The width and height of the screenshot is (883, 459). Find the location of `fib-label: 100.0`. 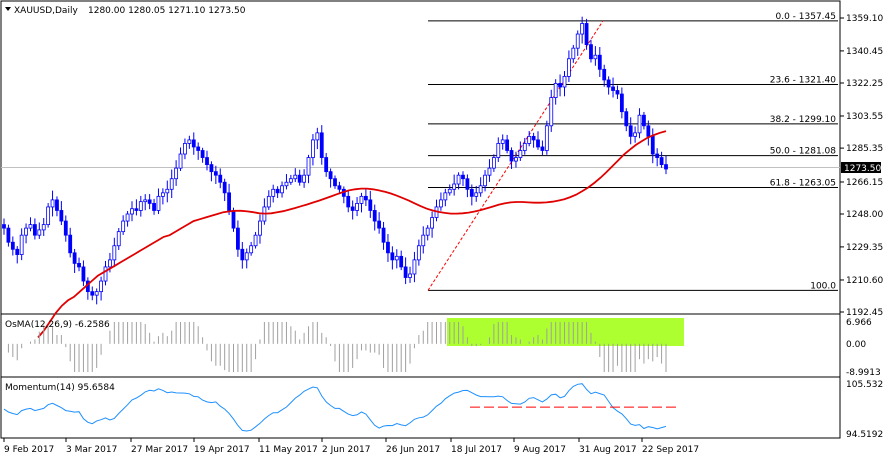

fib-label: 100.0 is located at coordinates (823, 286).